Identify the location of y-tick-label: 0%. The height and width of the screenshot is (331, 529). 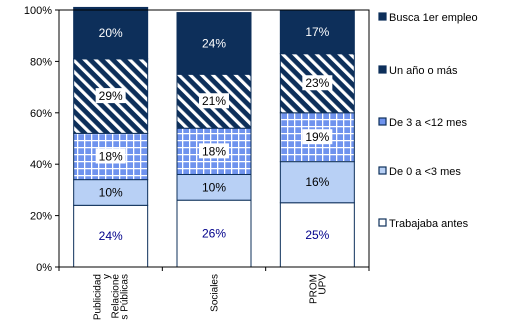
(44, 268).